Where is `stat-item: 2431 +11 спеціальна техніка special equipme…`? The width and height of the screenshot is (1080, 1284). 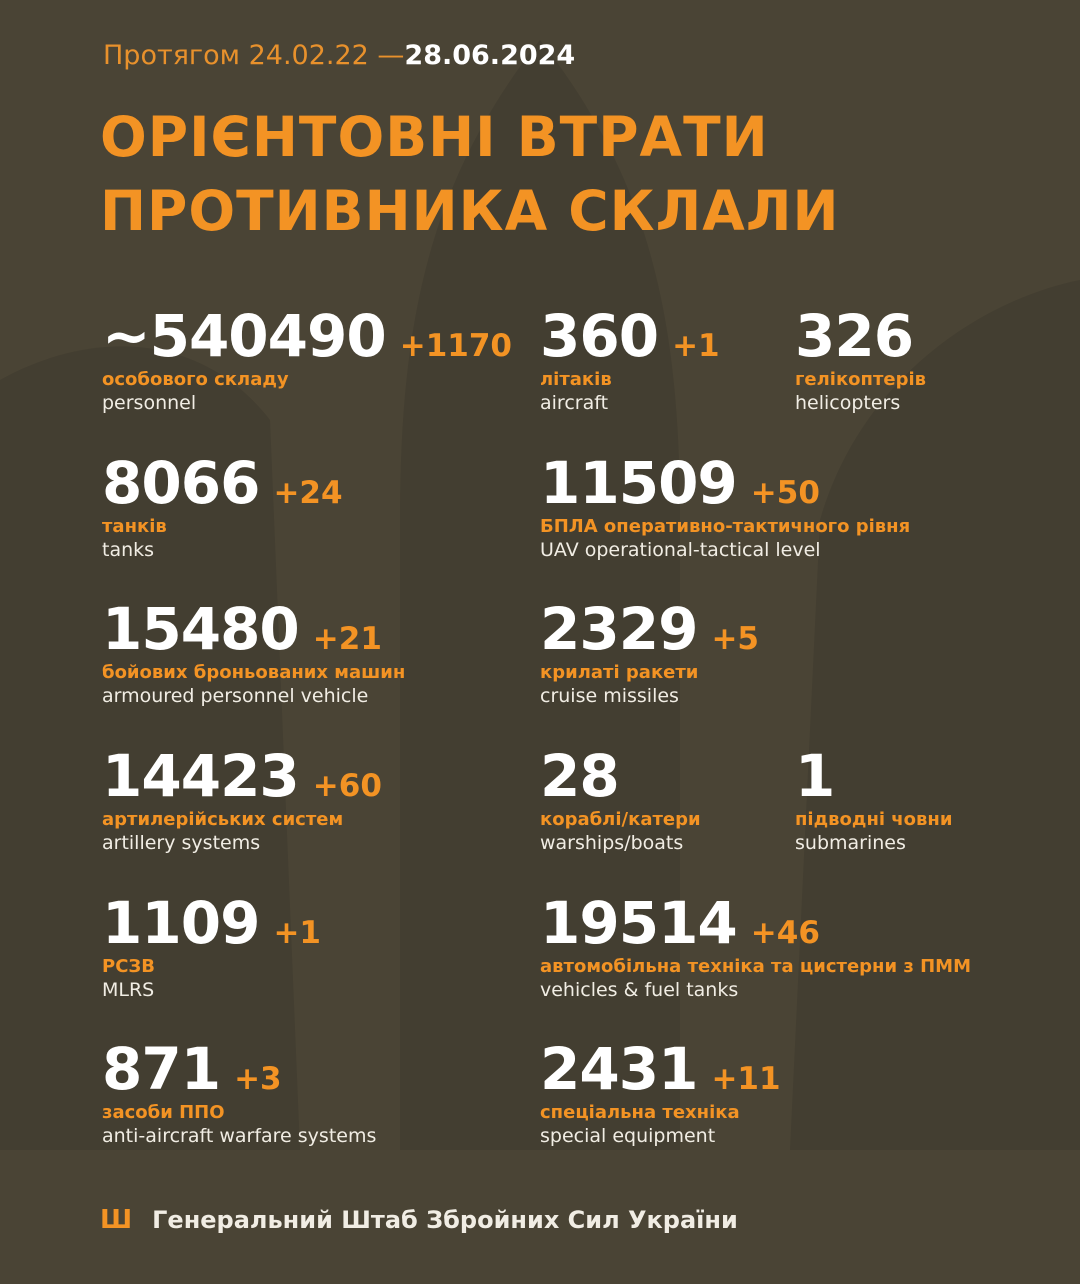
stat-item: 2431 +11 спеціальна техніка special equipme… is located at coordinates (660, 1093).